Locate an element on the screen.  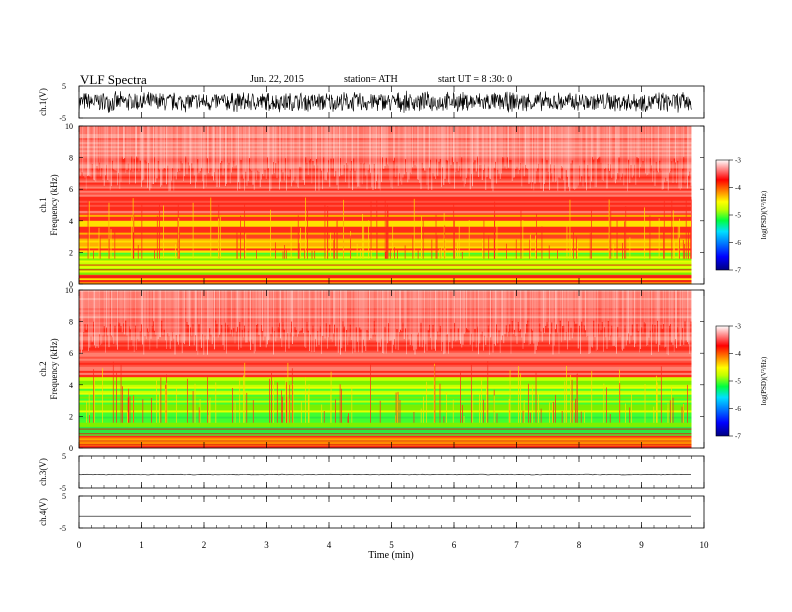
ch1-waveform-panel: 5 -5 ch.1(V) is located at coordinates (371, 102).